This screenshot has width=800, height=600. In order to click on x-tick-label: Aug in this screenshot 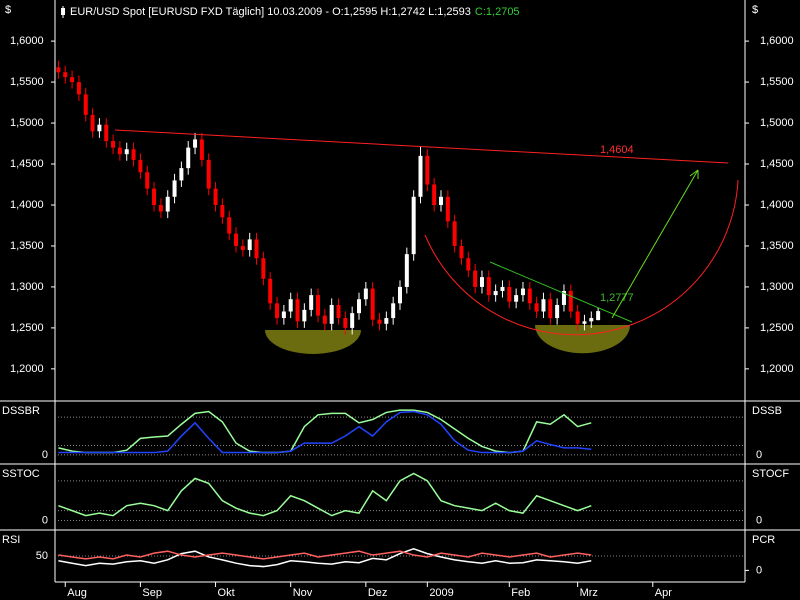, I will do `click(77, 593)`.